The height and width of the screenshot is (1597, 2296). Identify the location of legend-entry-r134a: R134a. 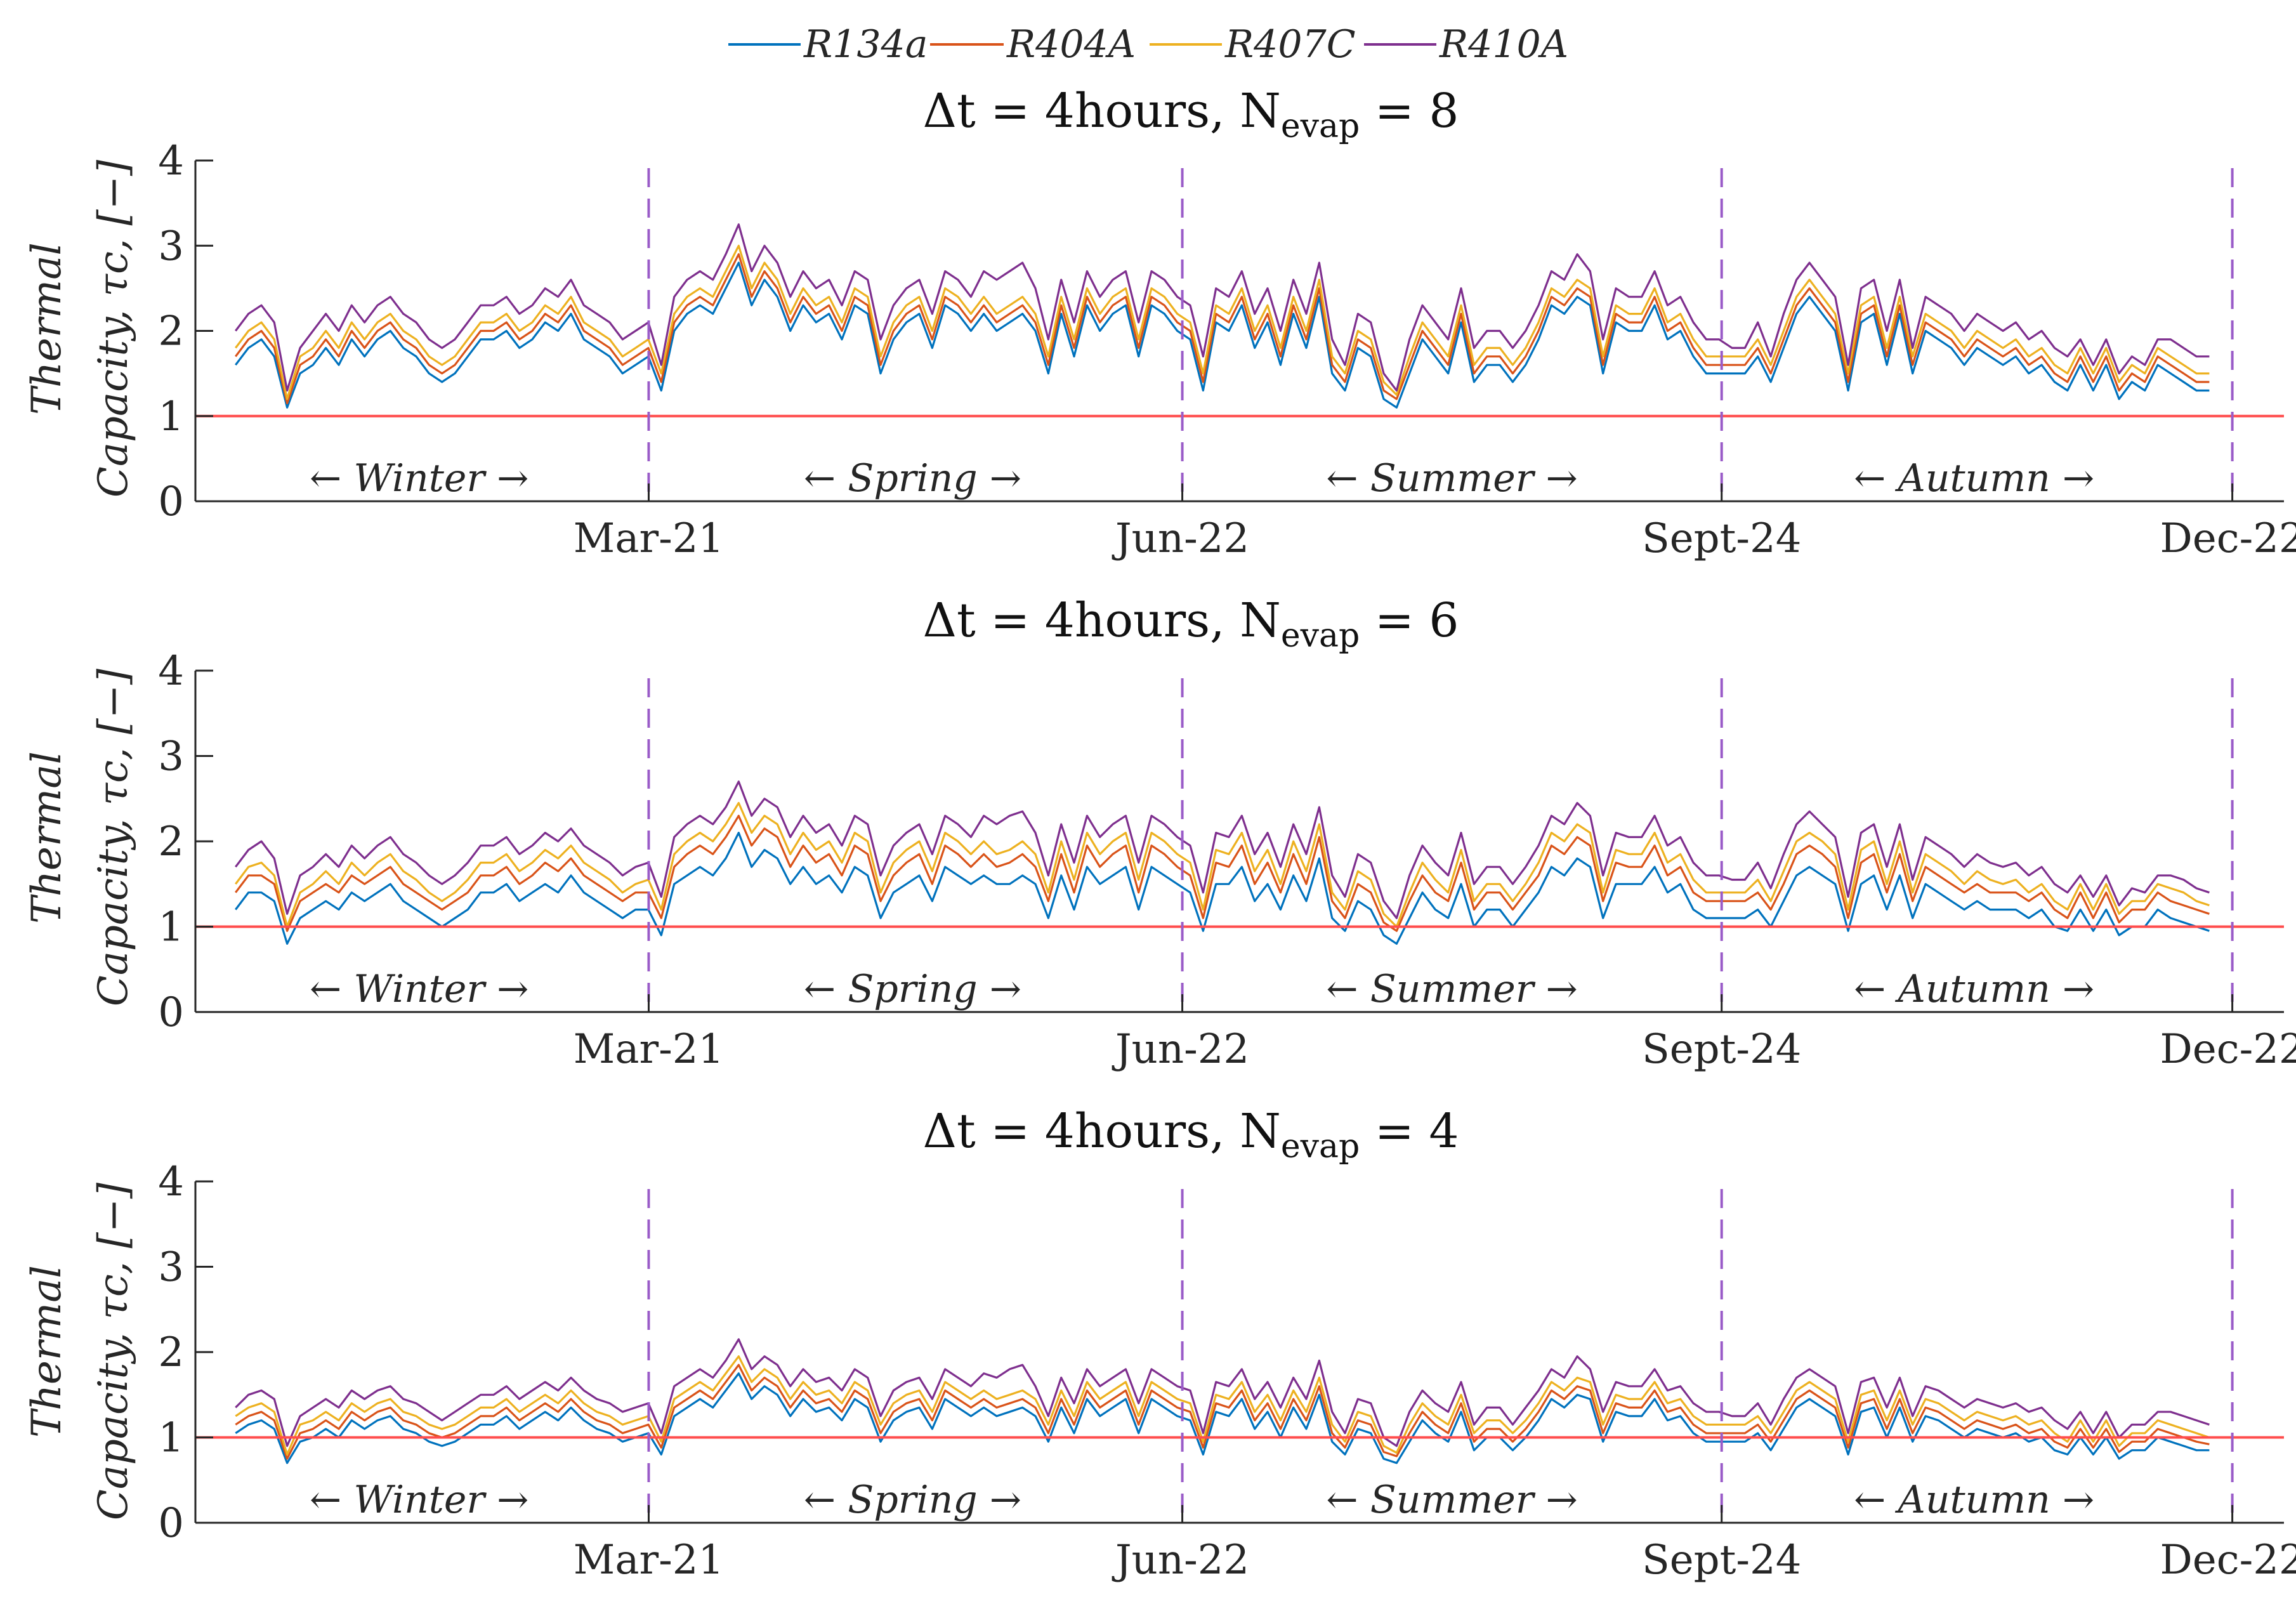
(828, 44).